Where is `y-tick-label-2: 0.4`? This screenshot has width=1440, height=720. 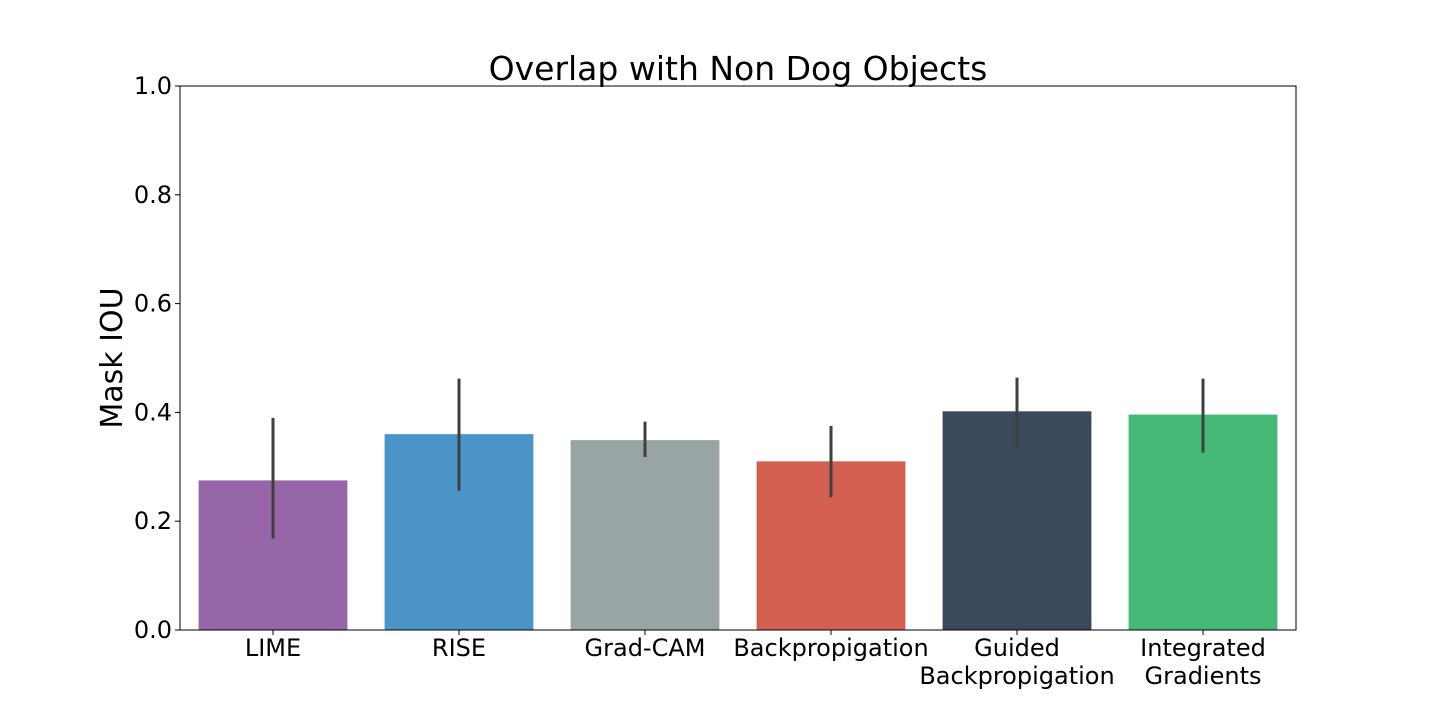
y-tick-label-2: 0.4 is located at coordinates (153, 412).